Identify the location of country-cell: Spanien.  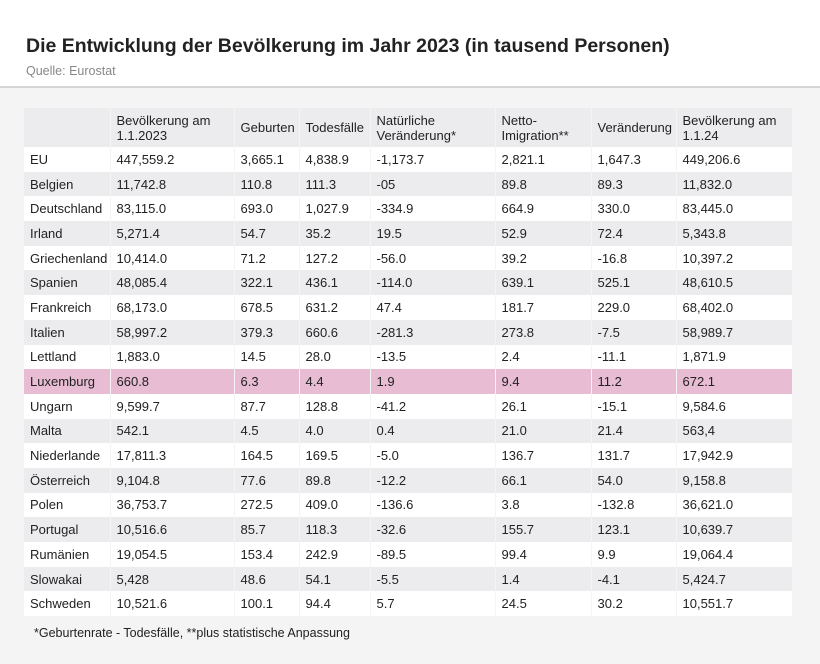
(67, 283).